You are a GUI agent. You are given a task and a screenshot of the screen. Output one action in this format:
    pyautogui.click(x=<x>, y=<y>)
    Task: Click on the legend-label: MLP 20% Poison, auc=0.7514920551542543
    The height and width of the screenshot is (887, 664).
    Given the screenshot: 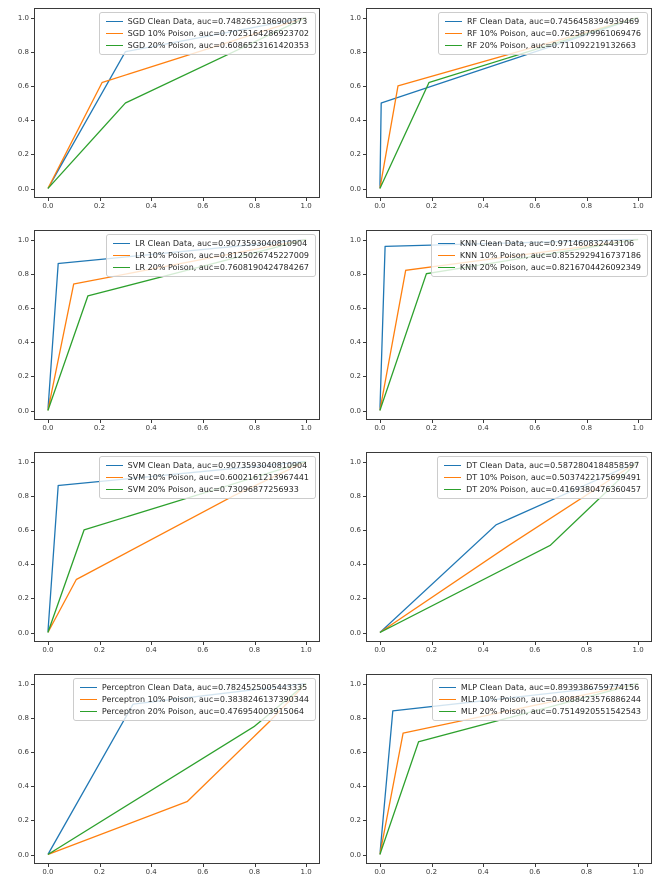 What is the action you would take?
    pyautogui.click(x=550, y=711)
    